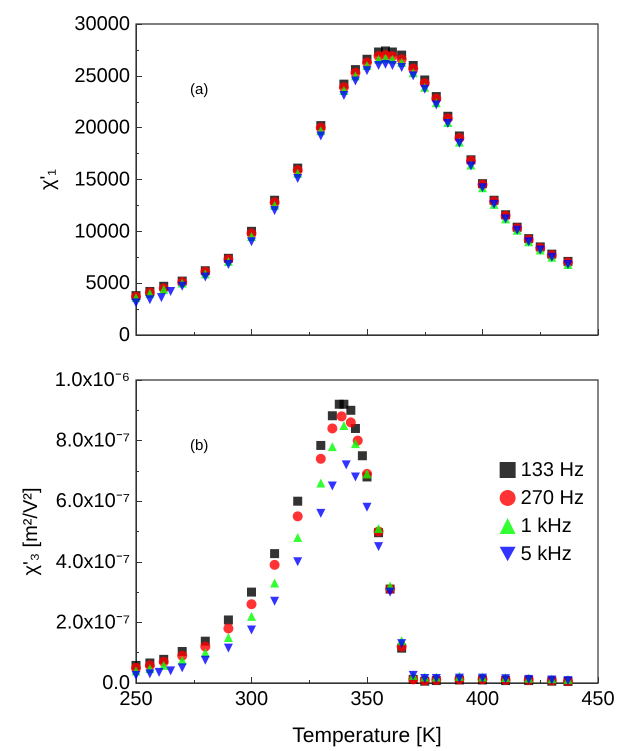 The height and width of the screenshot is (751, 619). Describe the element at coordinates (552, 470) in the screenshot. I see `legend-label: 133 Hz` at that location.